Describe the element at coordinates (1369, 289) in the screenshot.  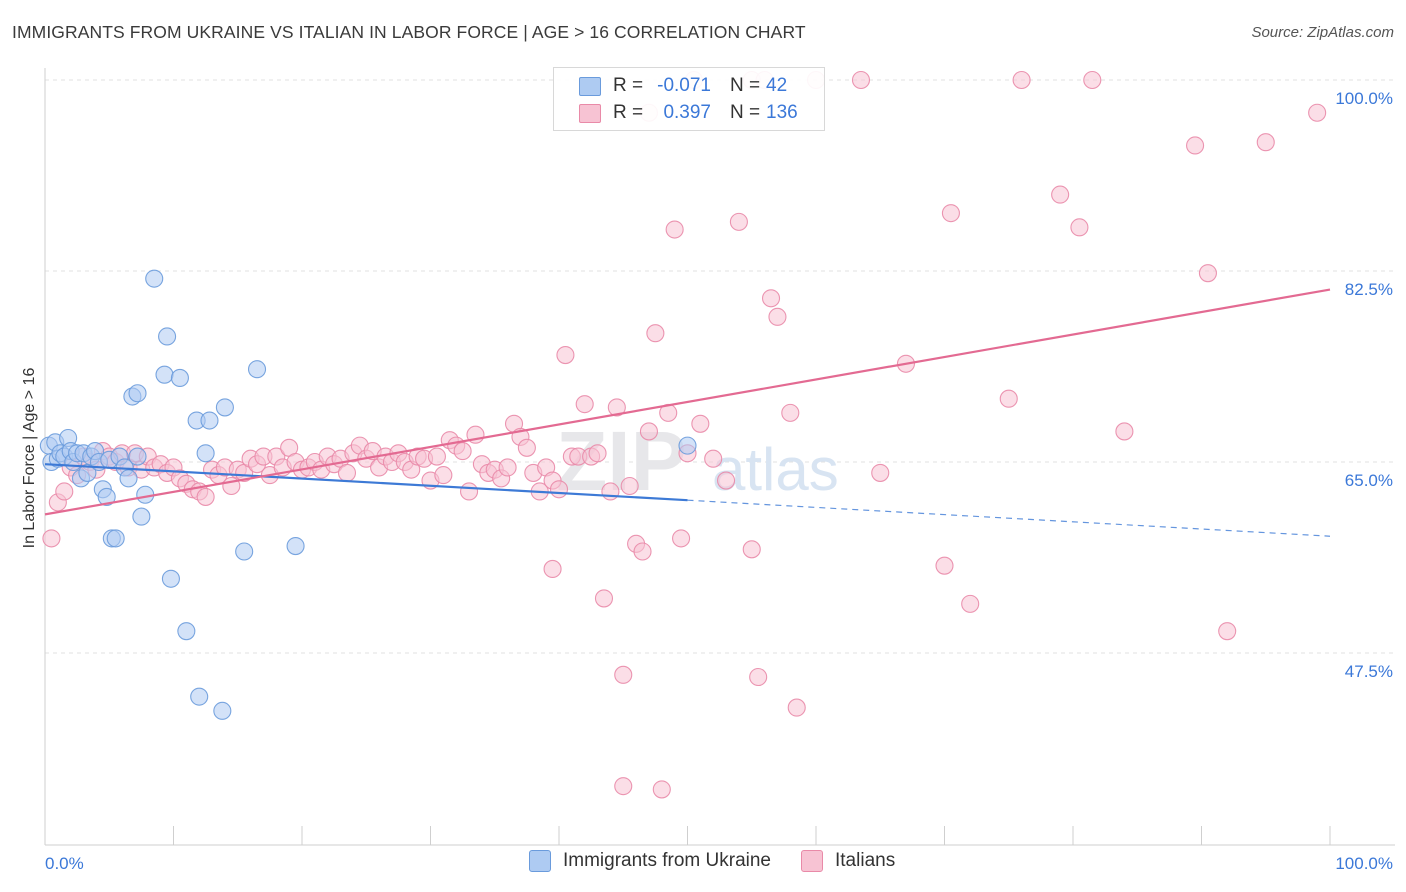
I see `y-tick-label: 82.5%` at that location.